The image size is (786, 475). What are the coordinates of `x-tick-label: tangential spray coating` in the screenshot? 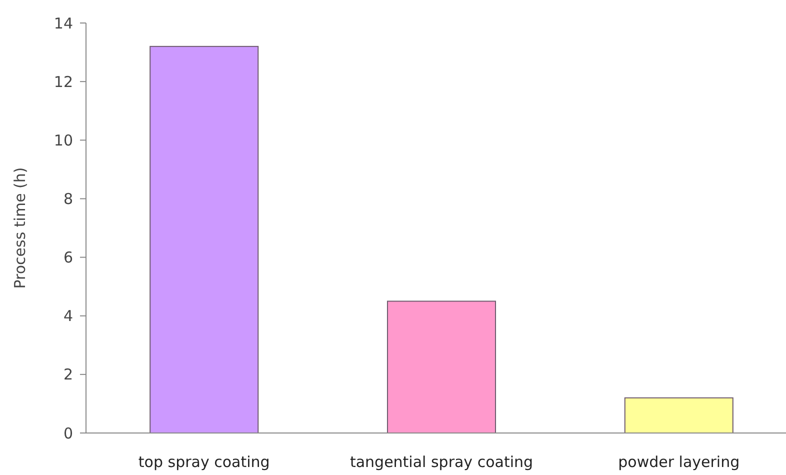 It's located at (442, 462).